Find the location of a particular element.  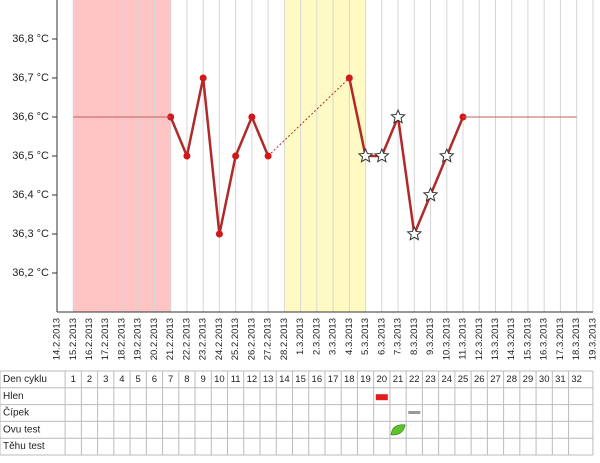

x-tick-label: 25.2.2013 is located at coordinates (235, 339).